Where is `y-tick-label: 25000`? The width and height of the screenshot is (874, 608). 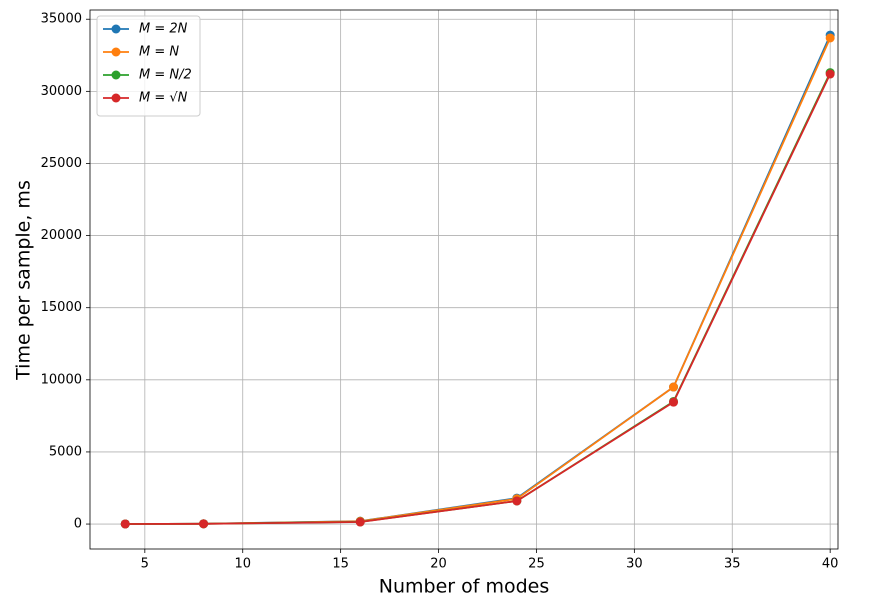 y-tick-label: 25000 is located at coordinates (61, 163).